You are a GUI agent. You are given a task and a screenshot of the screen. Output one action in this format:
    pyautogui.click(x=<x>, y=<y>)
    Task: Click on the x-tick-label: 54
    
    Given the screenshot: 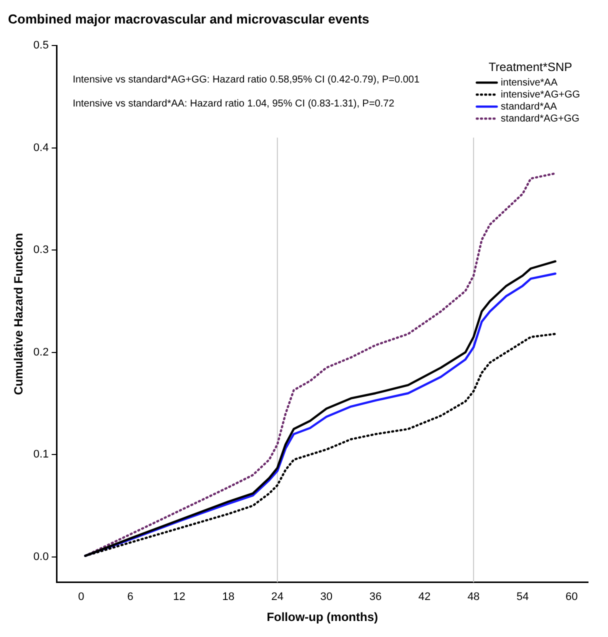 What is the action you would take?
    pyautogui.click(x=522, y=597)
    